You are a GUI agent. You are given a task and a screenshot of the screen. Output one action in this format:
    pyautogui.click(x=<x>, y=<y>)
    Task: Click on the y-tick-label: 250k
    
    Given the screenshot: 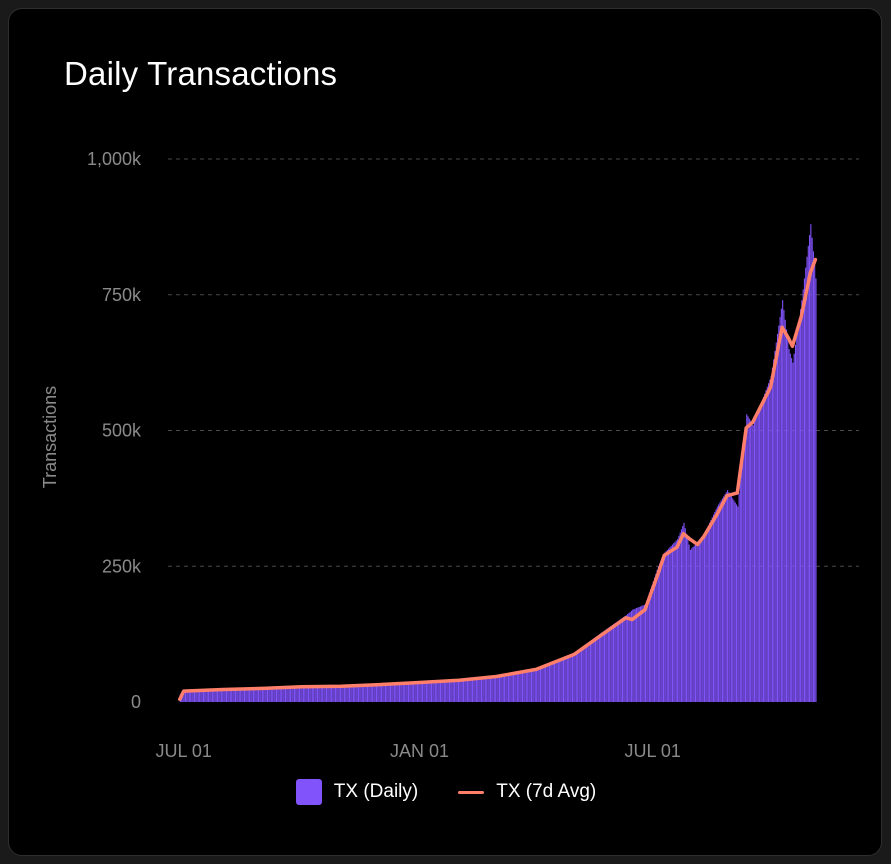 What is the action you would take?
    pyautogui.click(x=122, y=566)
    